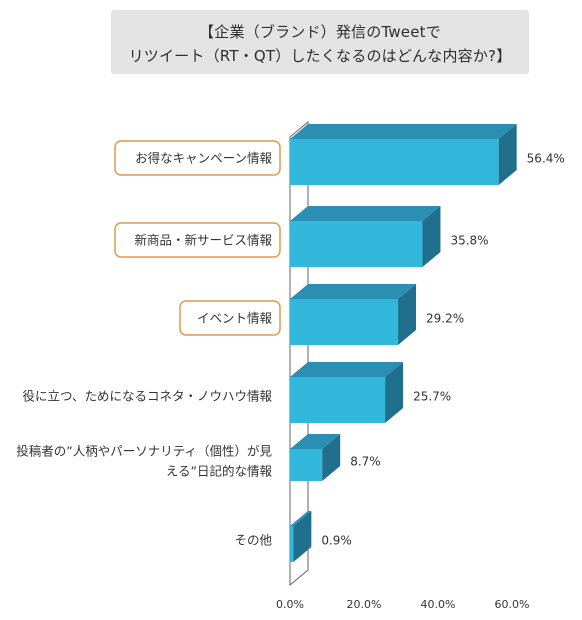 This screenshot has width=582, height=620. What do you see at coordinates (546, 159) in the screenshot?
I see `value-label-0: 56.4%` at bounding box center [546, 159].